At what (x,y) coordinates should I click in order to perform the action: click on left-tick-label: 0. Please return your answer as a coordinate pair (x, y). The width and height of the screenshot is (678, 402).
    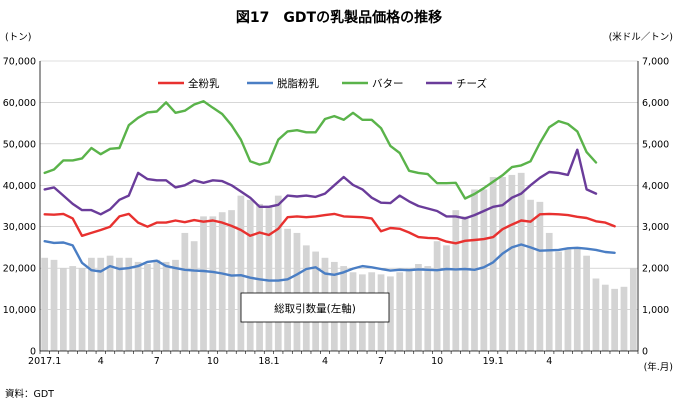
    Looking at the image, I should click on (33, 352).